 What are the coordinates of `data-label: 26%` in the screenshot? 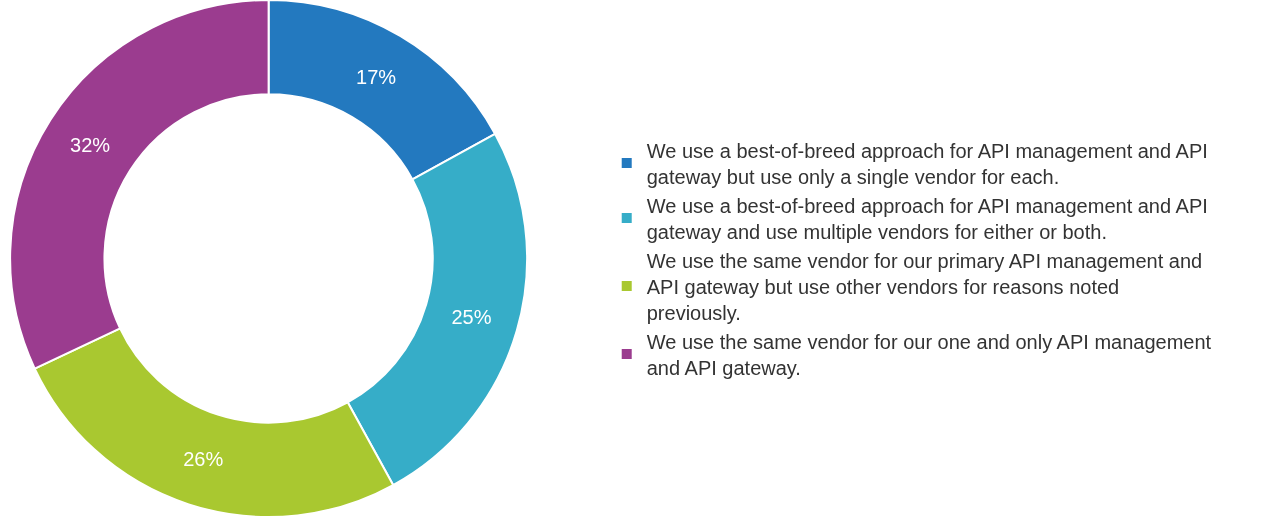 It's located at (203, 459).